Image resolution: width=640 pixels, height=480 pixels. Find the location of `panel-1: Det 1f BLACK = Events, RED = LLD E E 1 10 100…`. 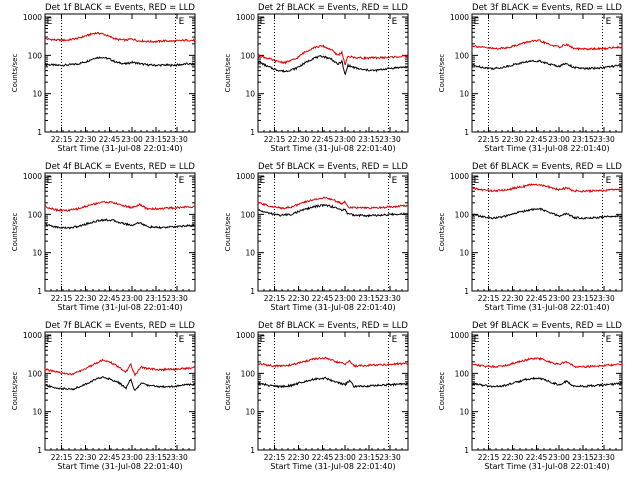

panel-1: Det 1f BLACK = Events, RED = LLD E E 1 10 100… is located at coordinates (103, 78).